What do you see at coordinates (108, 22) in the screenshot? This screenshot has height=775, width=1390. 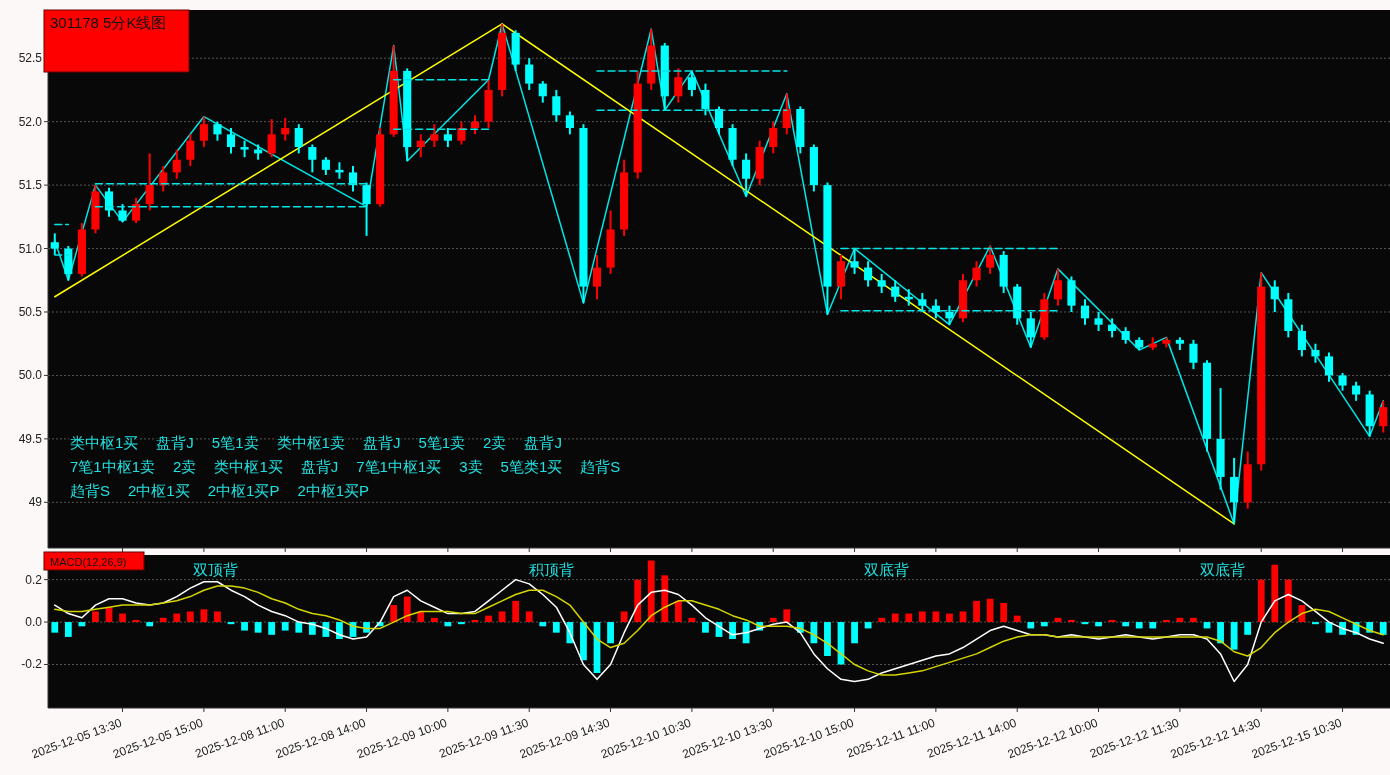 I see `chart-title: 301178 5分K线图` at bounding box center [108, 22].